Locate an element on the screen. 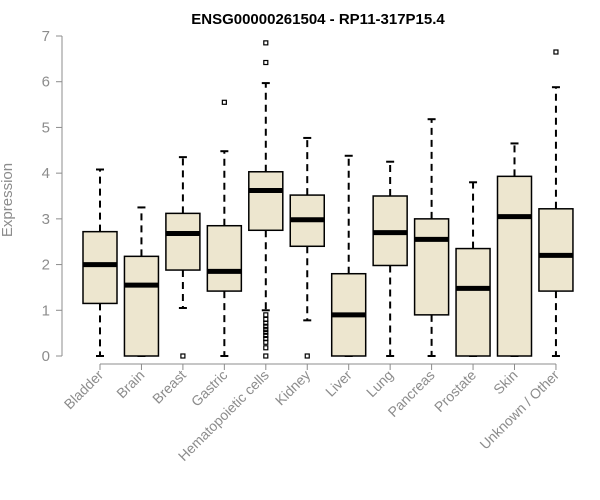 Image resolution: width=600 pixels, height=500 pixels. x-tick-label: Liver is located at coordinates (338, 383).